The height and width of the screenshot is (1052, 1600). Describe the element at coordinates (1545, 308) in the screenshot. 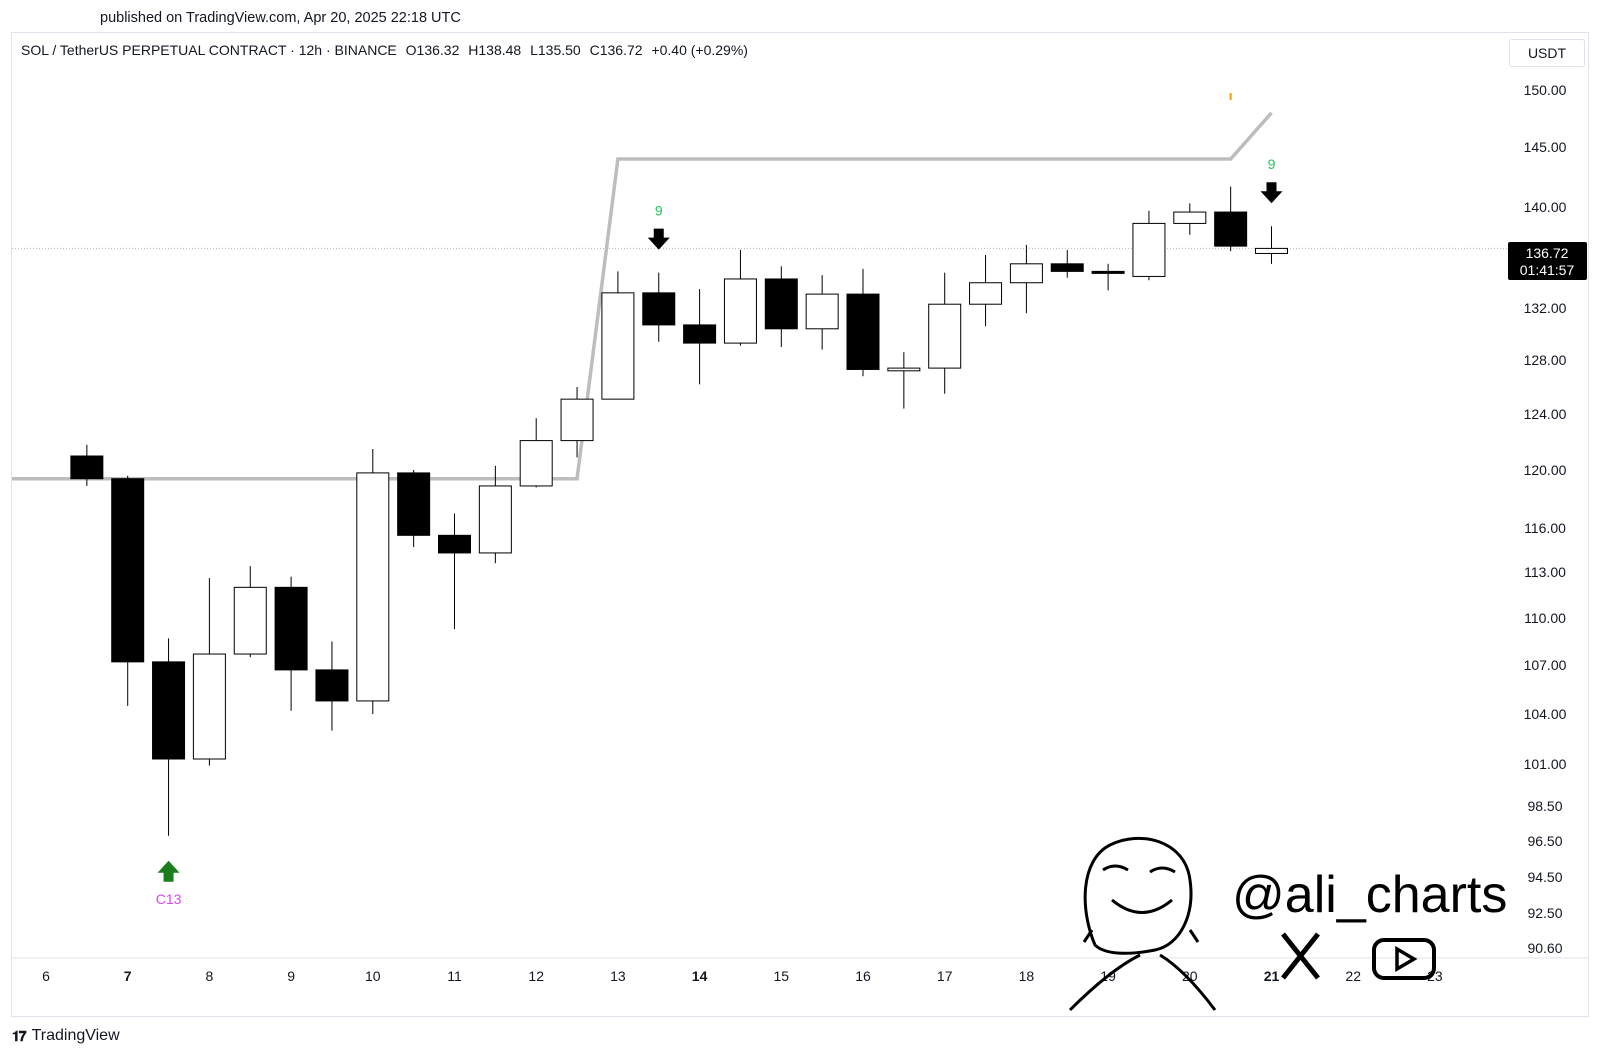

I see `y-axis-label: 132.00` at that location.